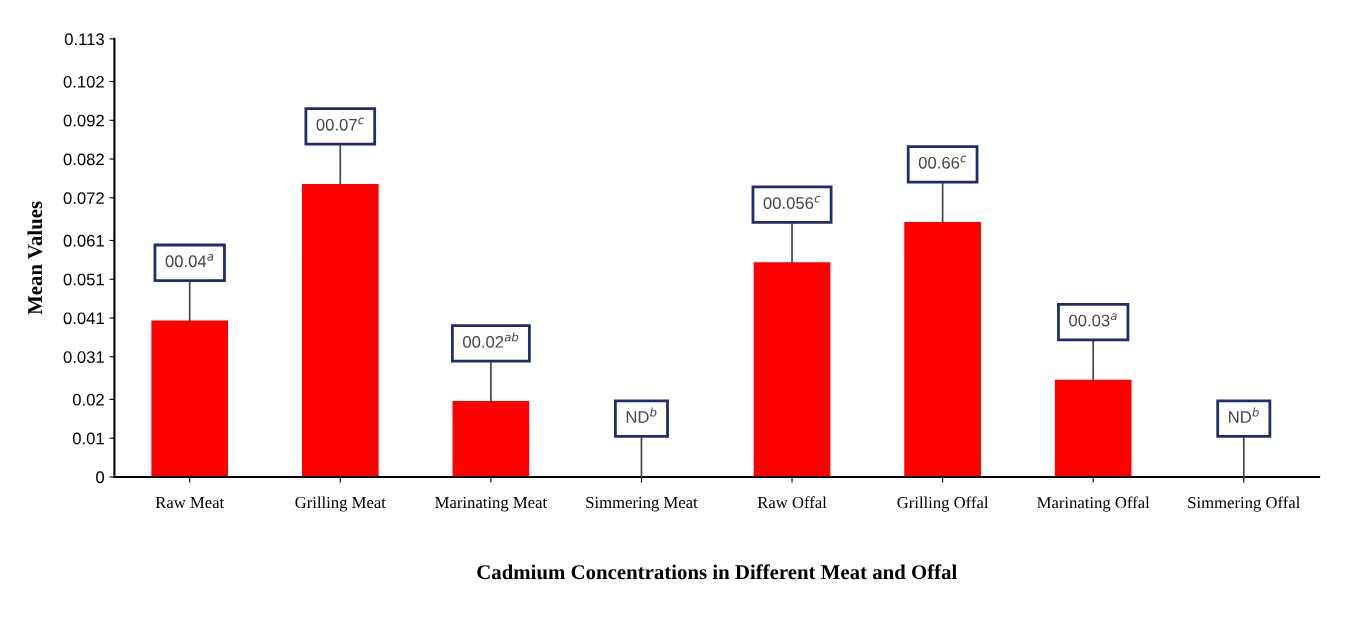 The width and height of the screenshot is (1346, 617). I want to click on x-tick-label: Marinating Offal, so click(1093, 504).